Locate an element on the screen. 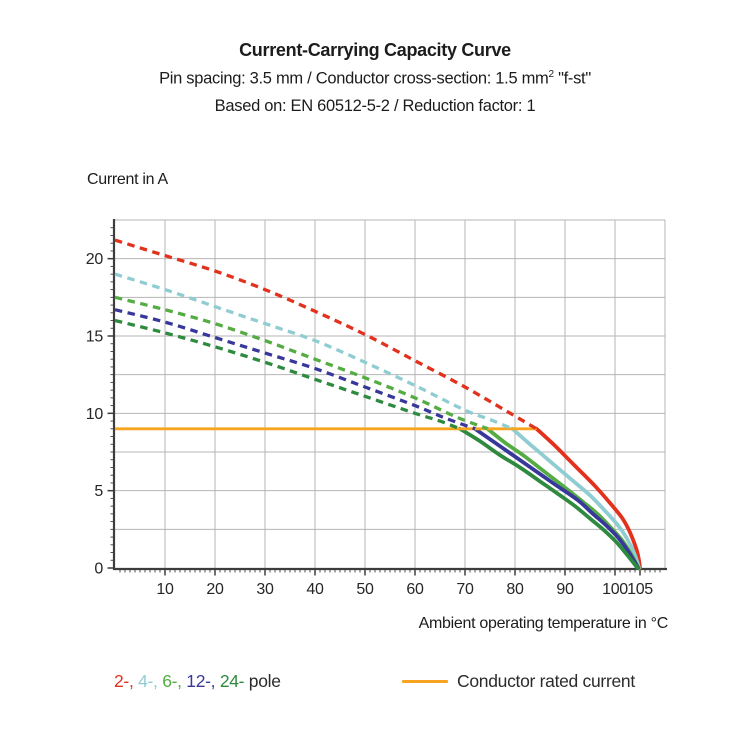 The image size is (750, 750). dashed-curve-24-pole is located at coordinates (287, 374).